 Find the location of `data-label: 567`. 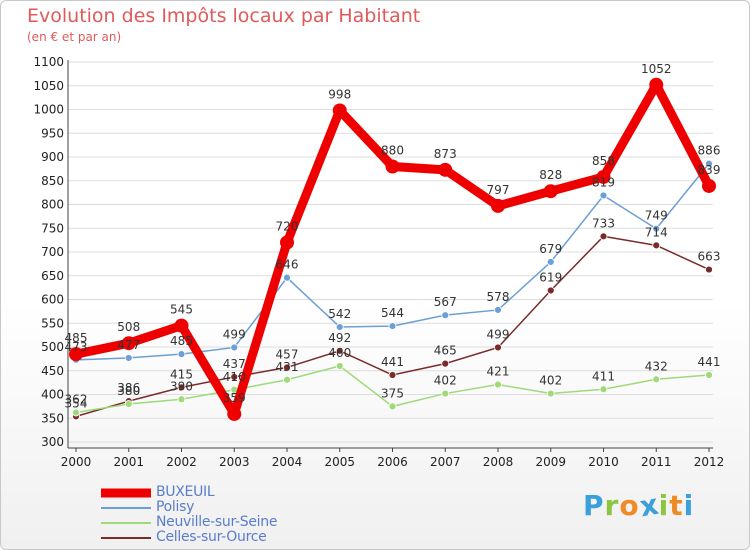

data-label: 567 is located at coordinates (445, 302).